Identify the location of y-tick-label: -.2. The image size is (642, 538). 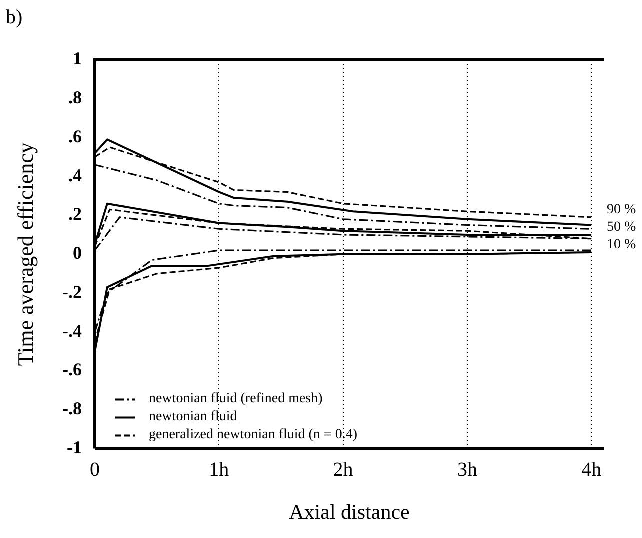
(72, 292).